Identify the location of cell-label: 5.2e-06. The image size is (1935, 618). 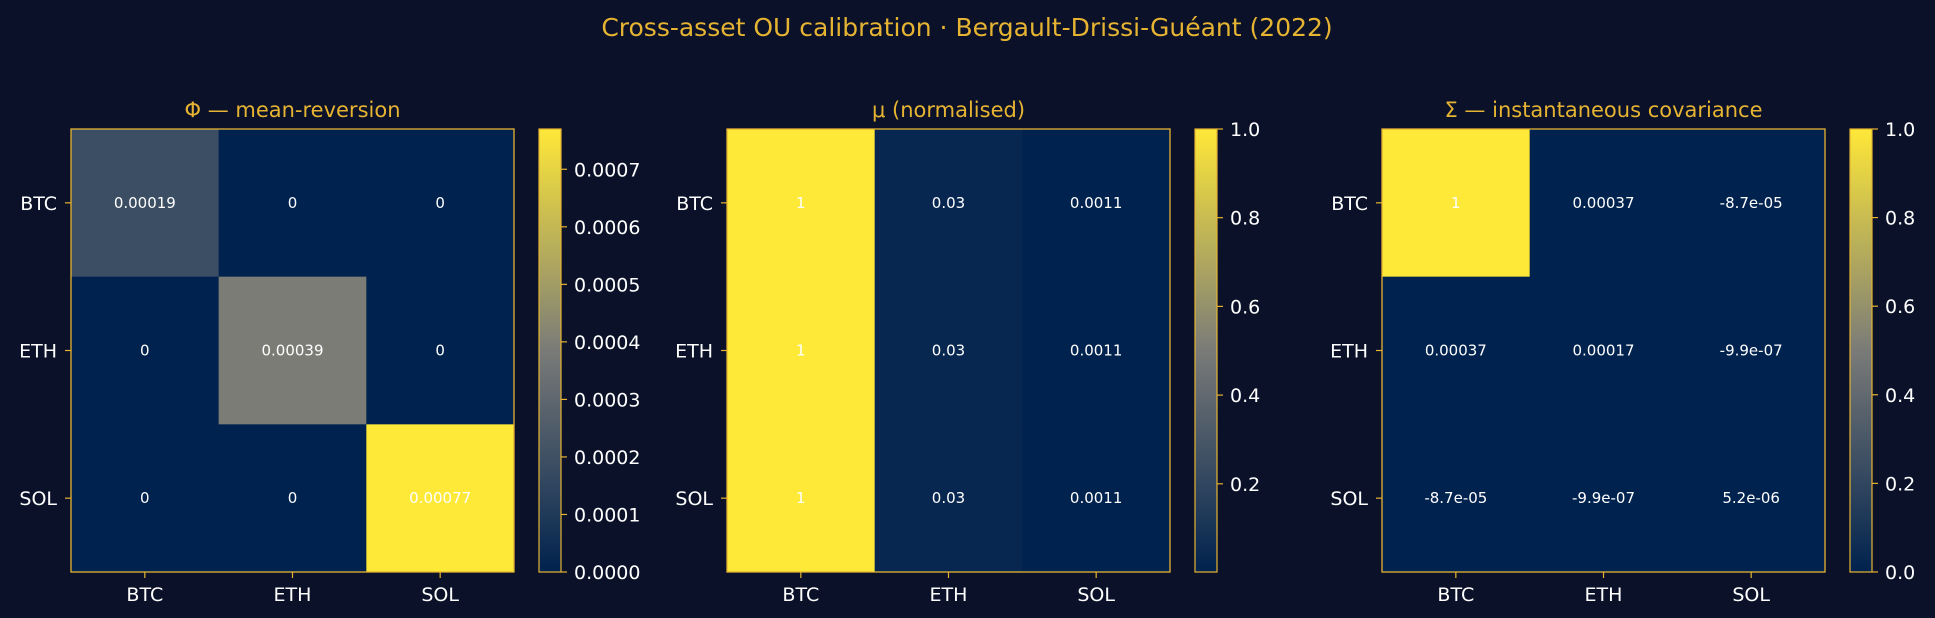
(1751, 498).